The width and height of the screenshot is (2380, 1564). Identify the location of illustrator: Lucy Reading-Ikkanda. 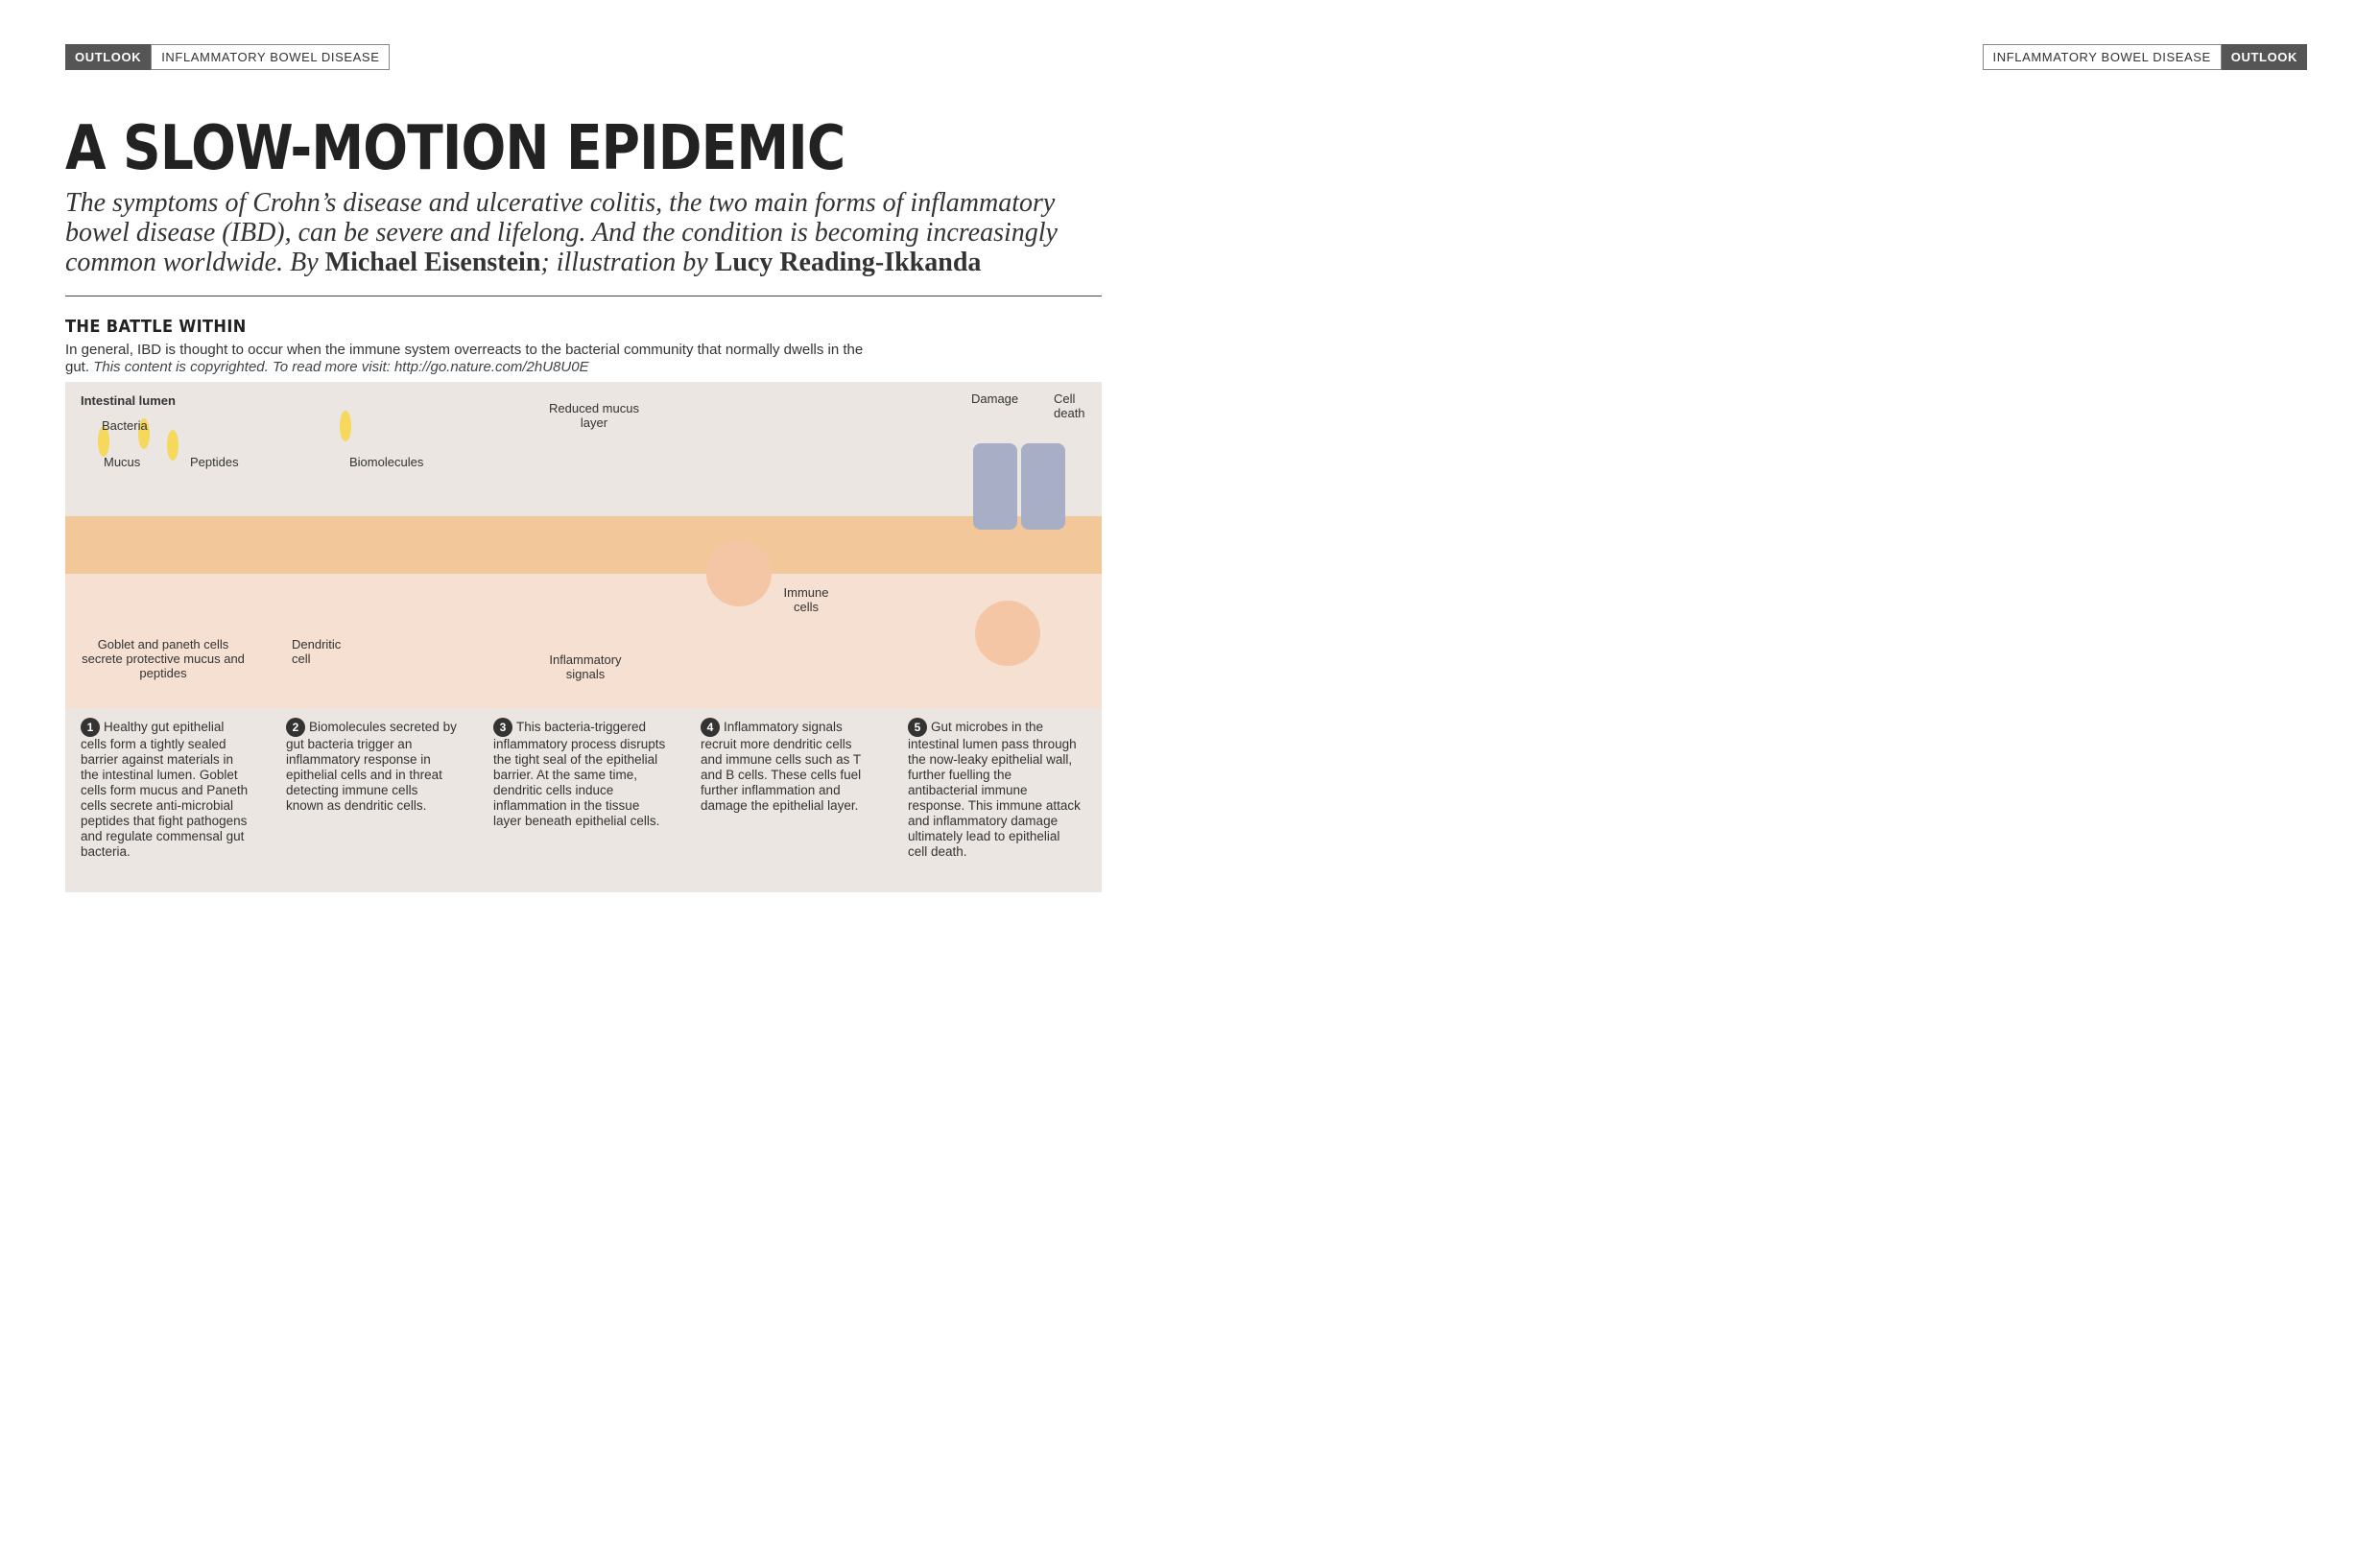
(848, 262).